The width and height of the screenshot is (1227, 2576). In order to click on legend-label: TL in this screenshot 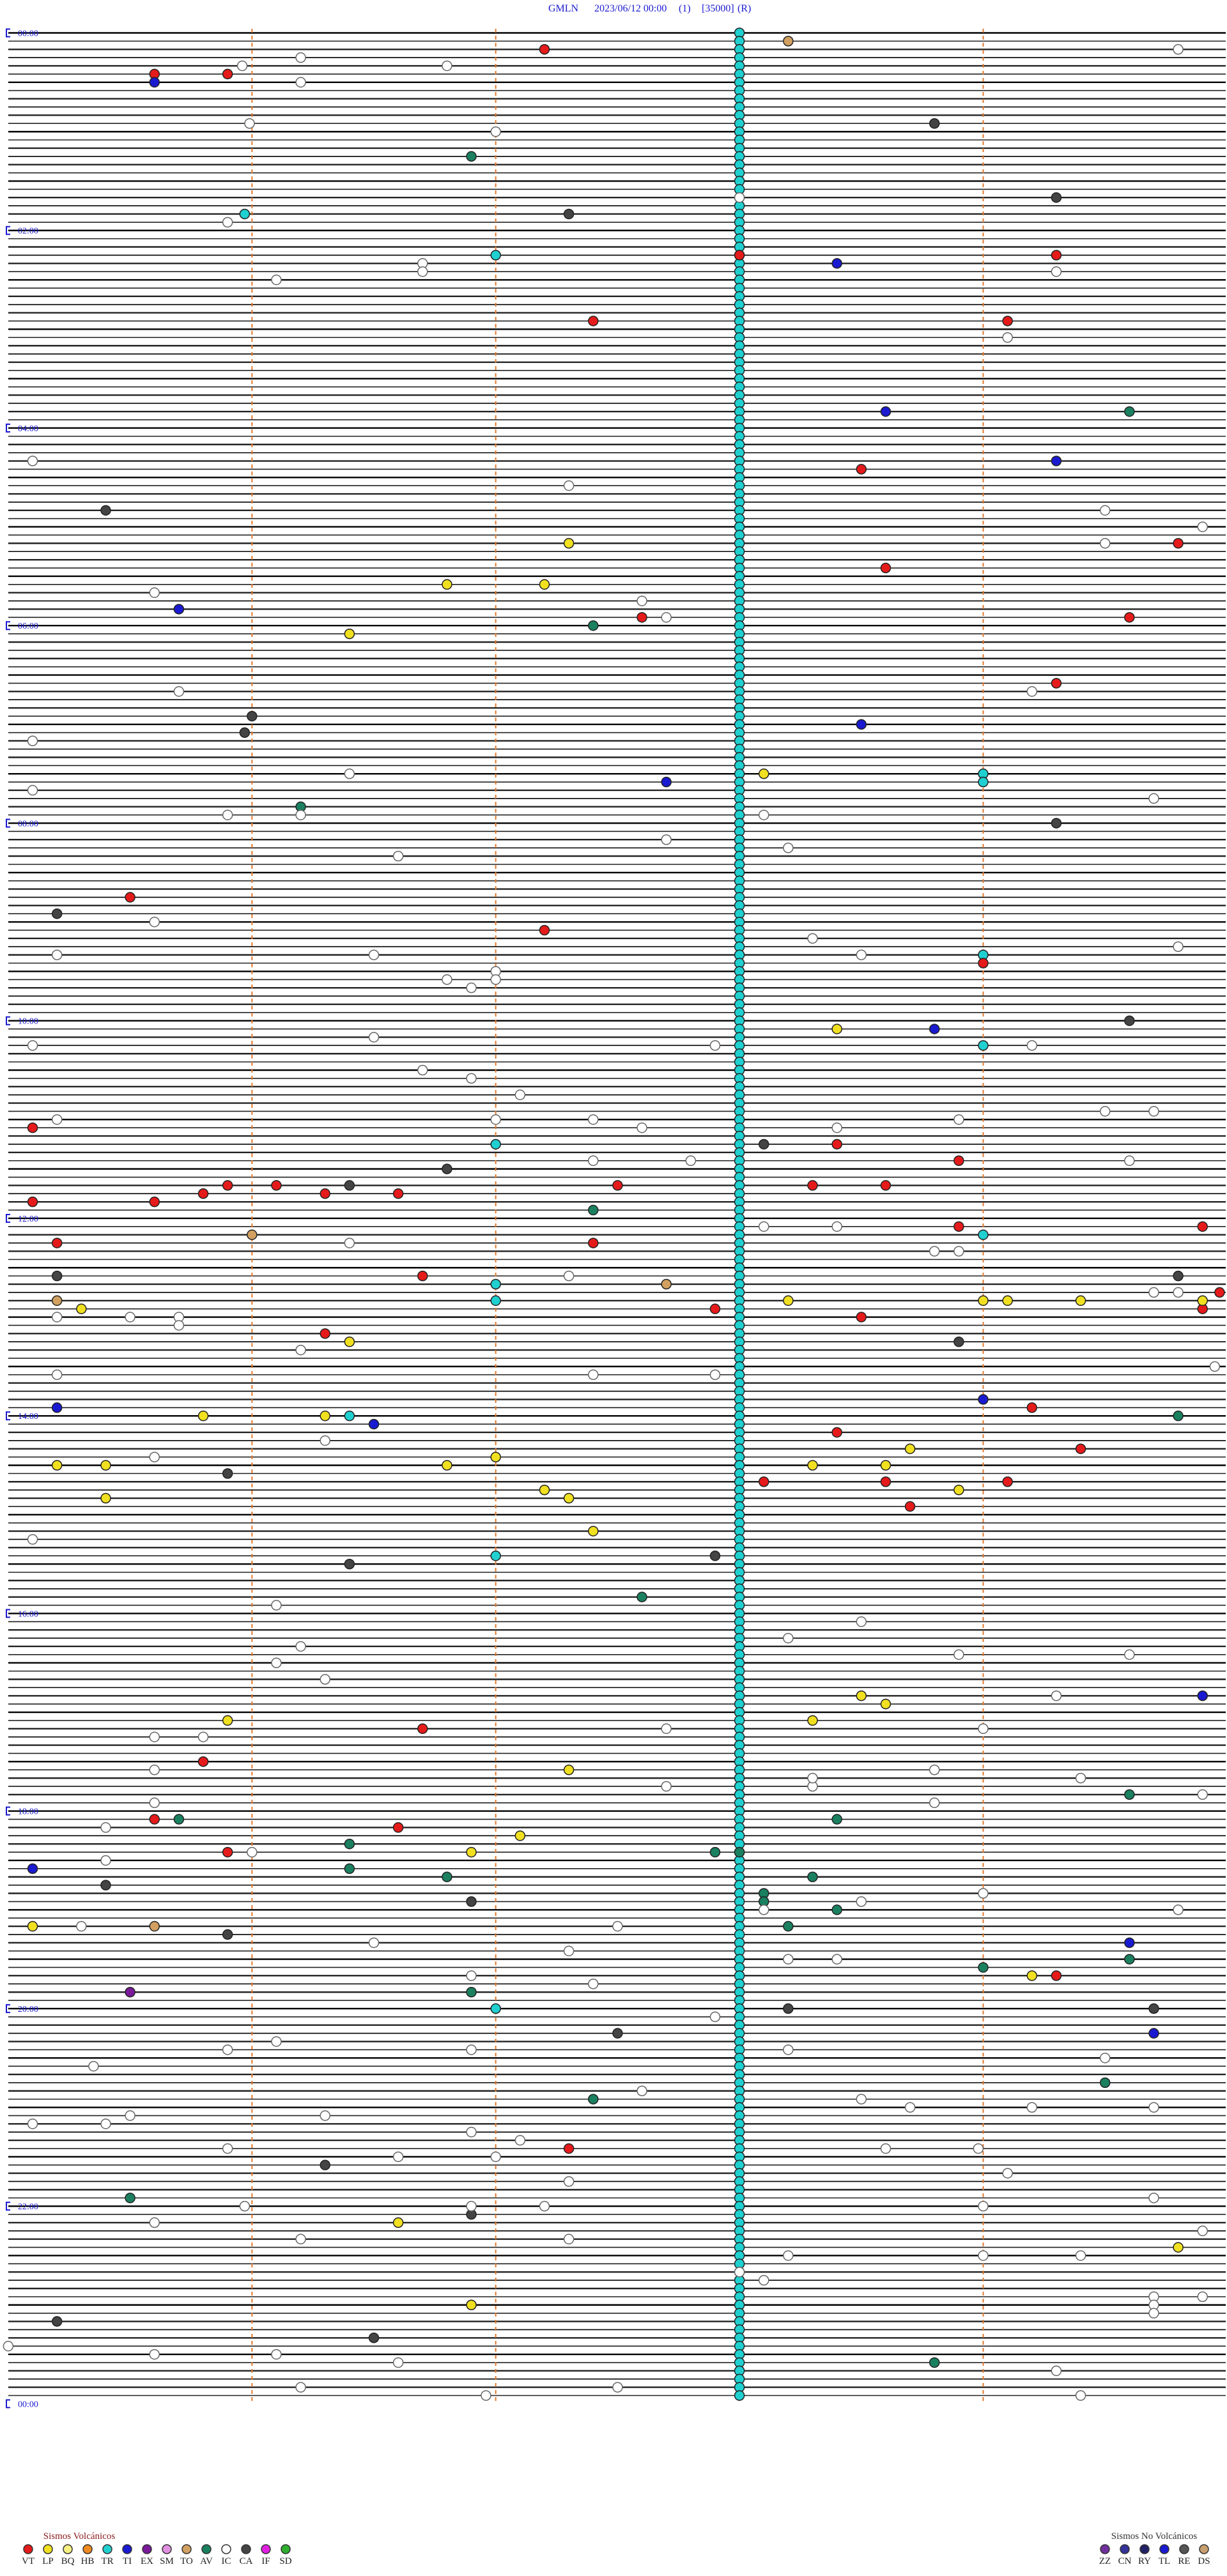, I will do `click(1164, 2561)`.